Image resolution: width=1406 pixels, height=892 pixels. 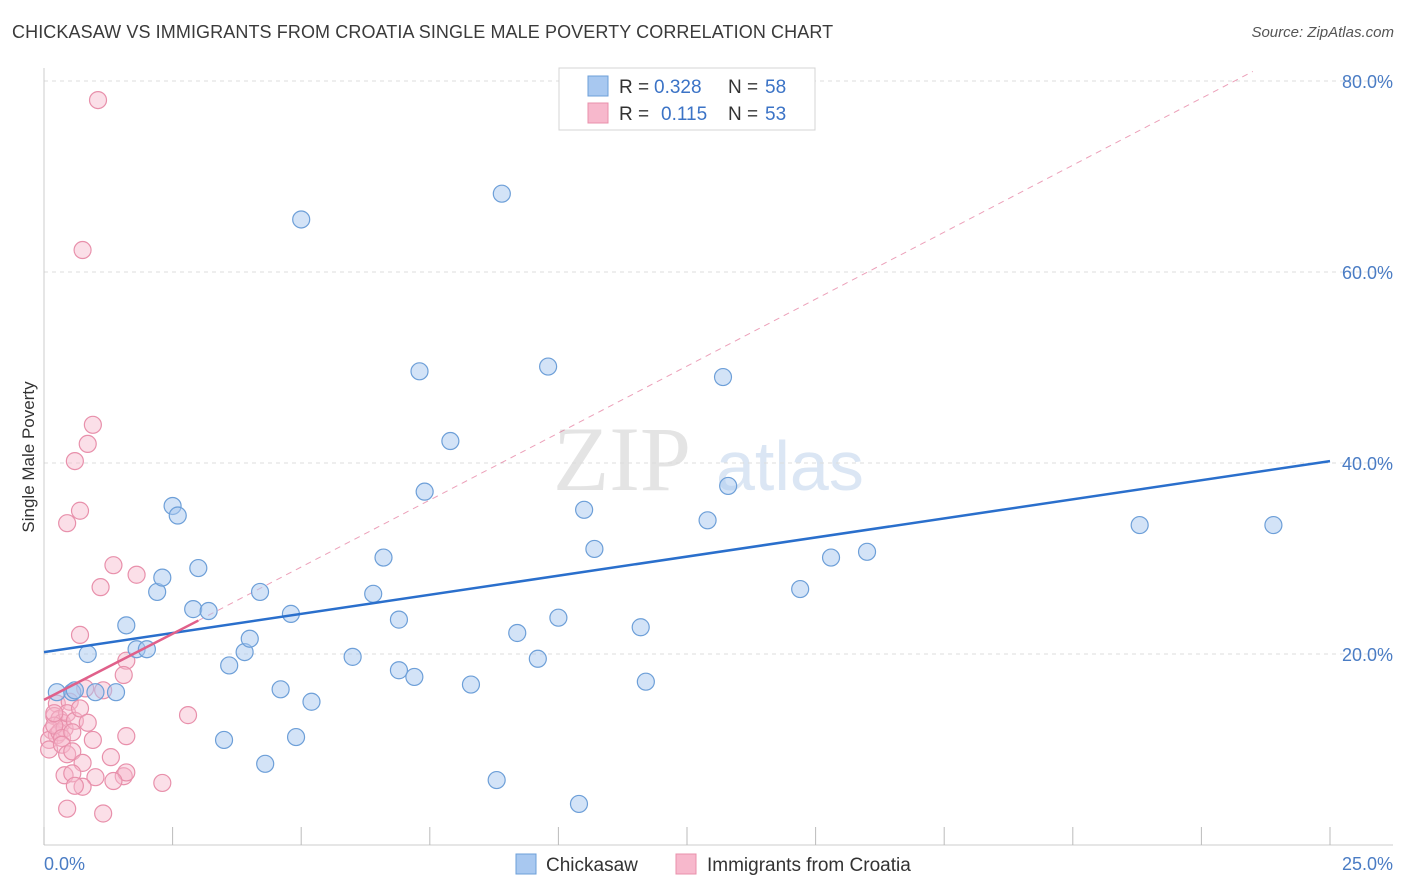 What do you see at coordinates (687, 99) in the screenshot?
I see `legend-box: R = 0.328 N = 58 R = 0.115 N = 53` at bounding box center [687, 99].